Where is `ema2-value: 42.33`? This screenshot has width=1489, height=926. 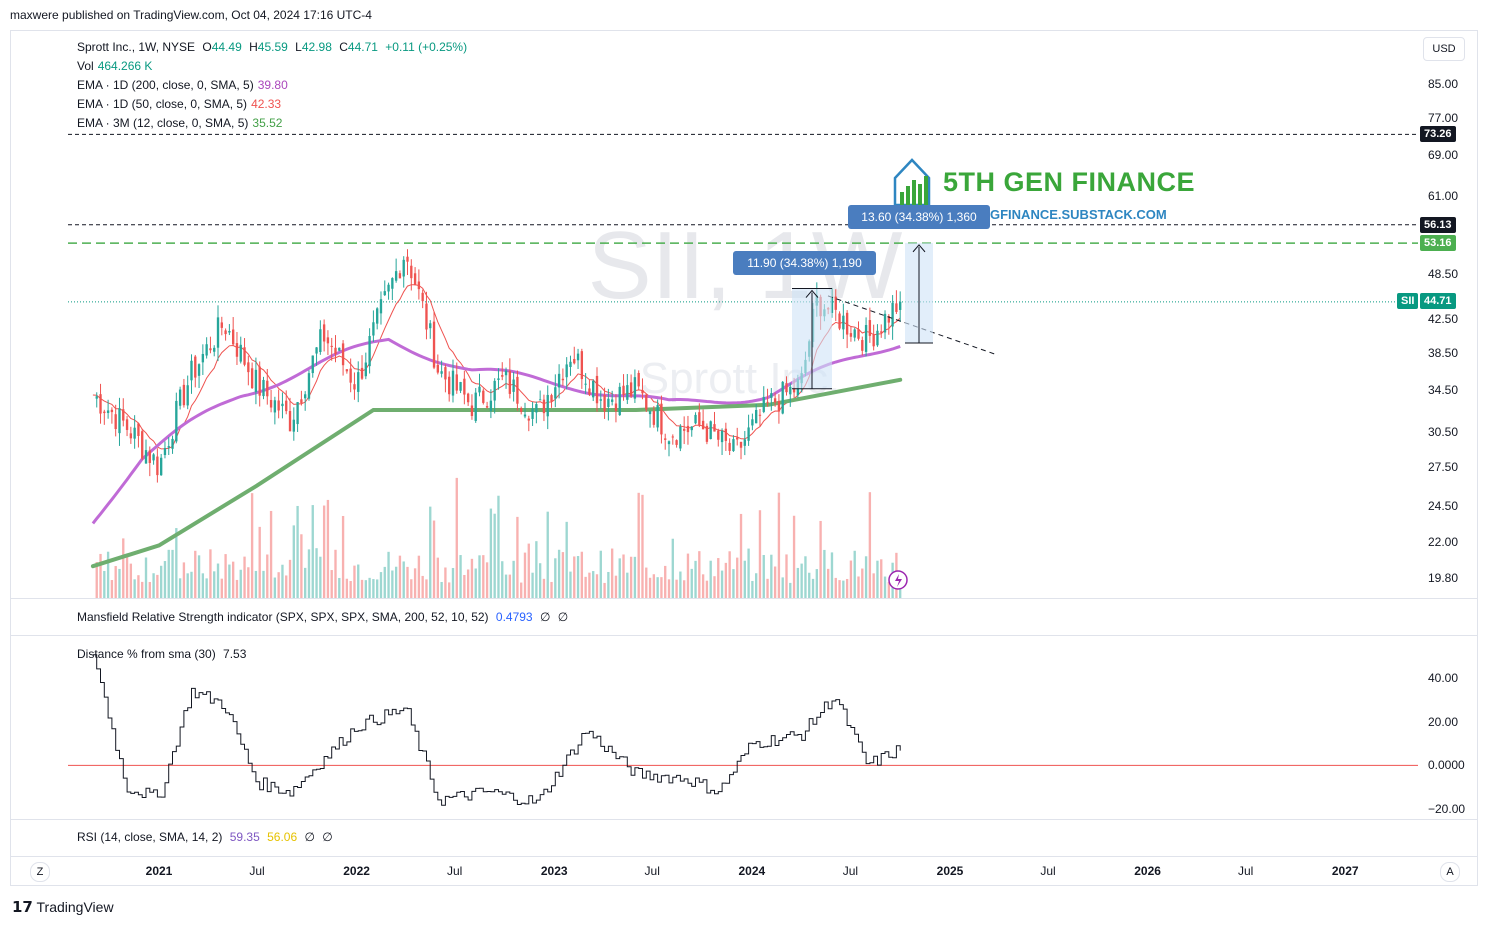
ema2-value: 42.33 is located at coordinates (266, 104).